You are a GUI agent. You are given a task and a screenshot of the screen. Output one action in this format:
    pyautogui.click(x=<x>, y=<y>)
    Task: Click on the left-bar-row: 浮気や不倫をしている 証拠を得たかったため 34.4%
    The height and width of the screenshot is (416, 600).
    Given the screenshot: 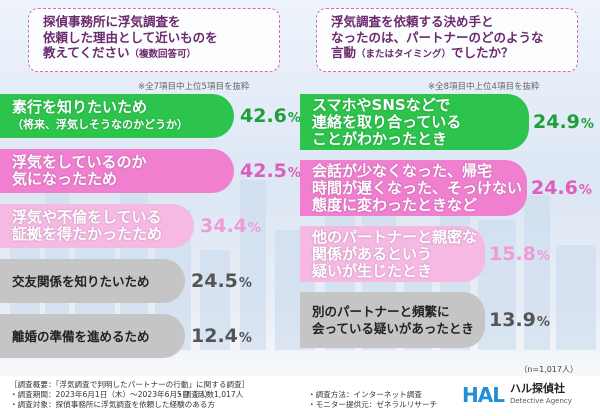 What is the action you would take?
    pyautogui.click(x=150, y=226)
    